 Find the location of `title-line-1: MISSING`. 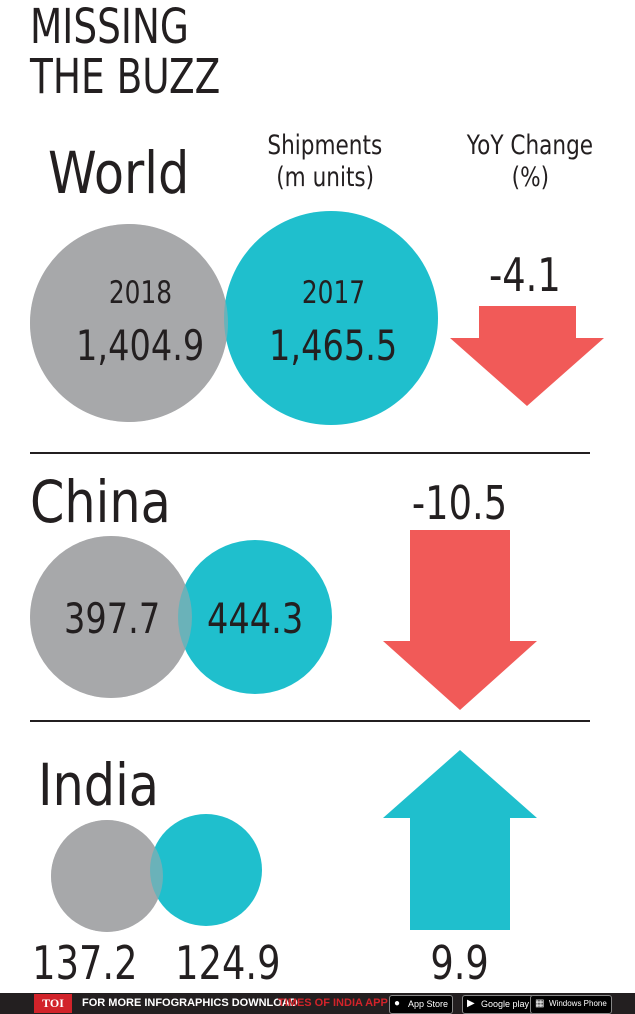

title-line-1: MISSING is located at coordinates (109, 27).